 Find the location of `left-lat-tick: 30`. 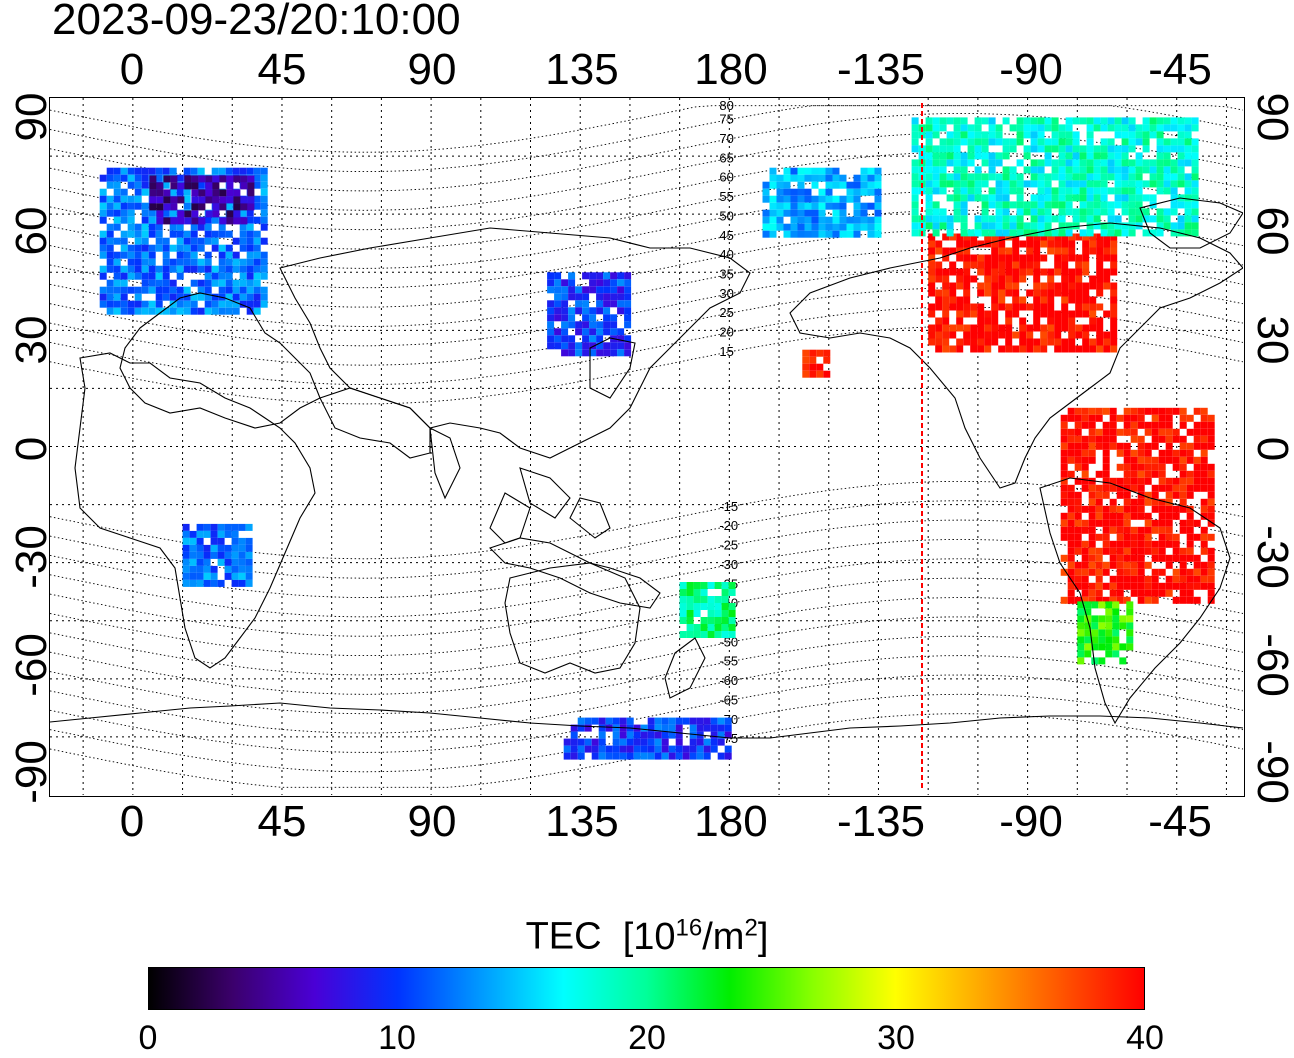

left-lat-tick: 30 is located at coordinates (31, 340).